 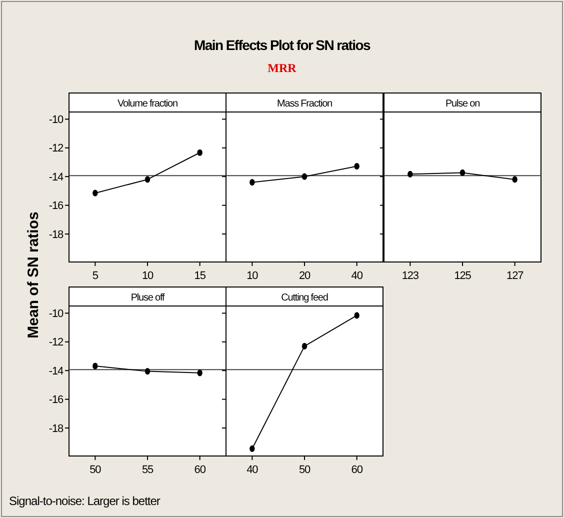 I want to click on text: Mean of SN ratios, so click(x=33, y=275).